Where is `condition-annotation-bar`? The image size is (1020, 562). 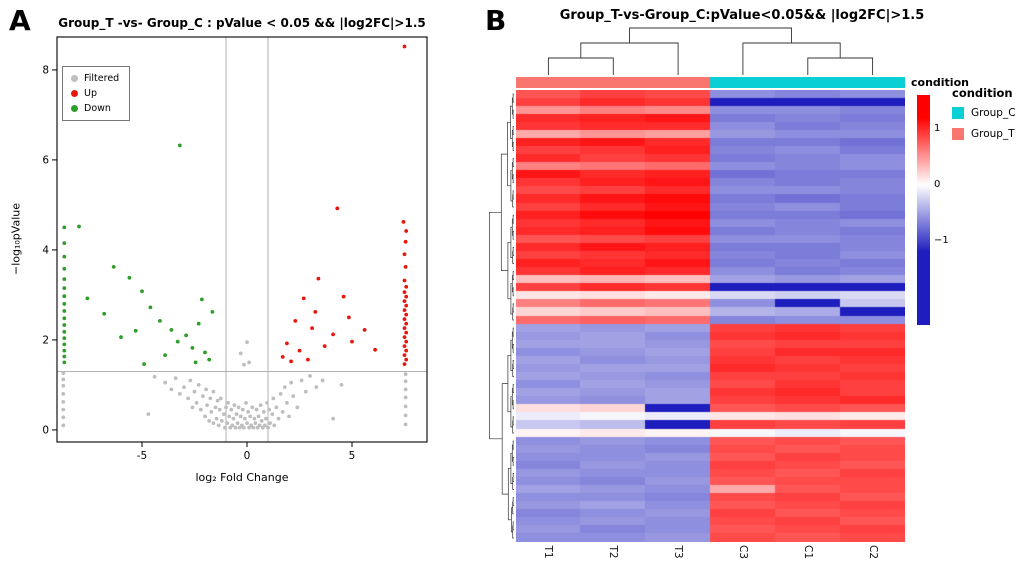
condition-annotation-bar is located at coordinates (710, 82).